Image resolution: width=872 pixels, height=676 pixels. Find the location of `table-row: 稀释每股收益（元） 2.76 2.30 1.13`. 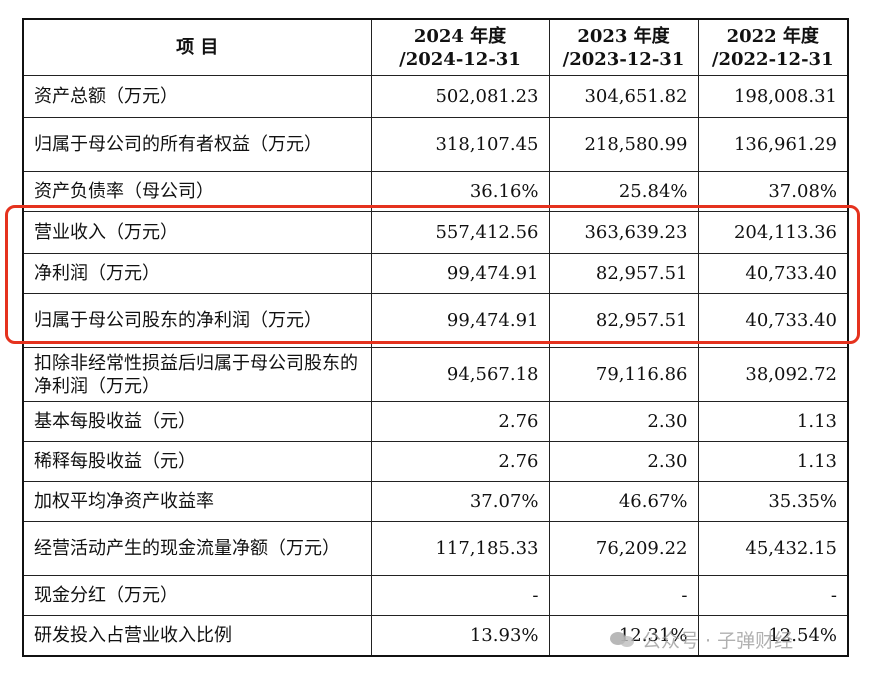

table-row: 稀释每股收益（元） 2.76 2.30 1.13 is located at coordinates (435, 461).